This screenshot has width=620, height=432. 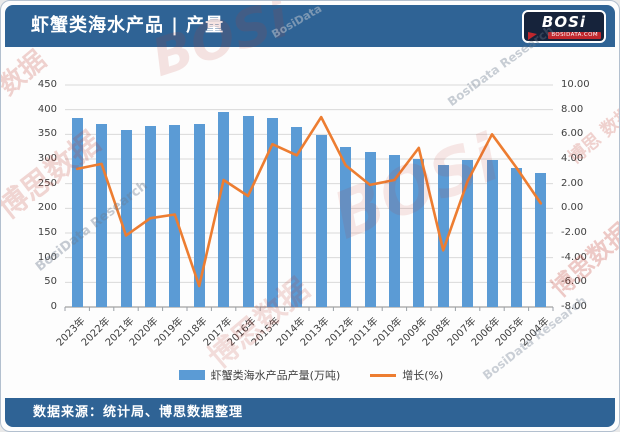 What do you see at coordinates (492, 233) in the screenshot?
I see `bar-2006年` at bounding box center [492, 233].